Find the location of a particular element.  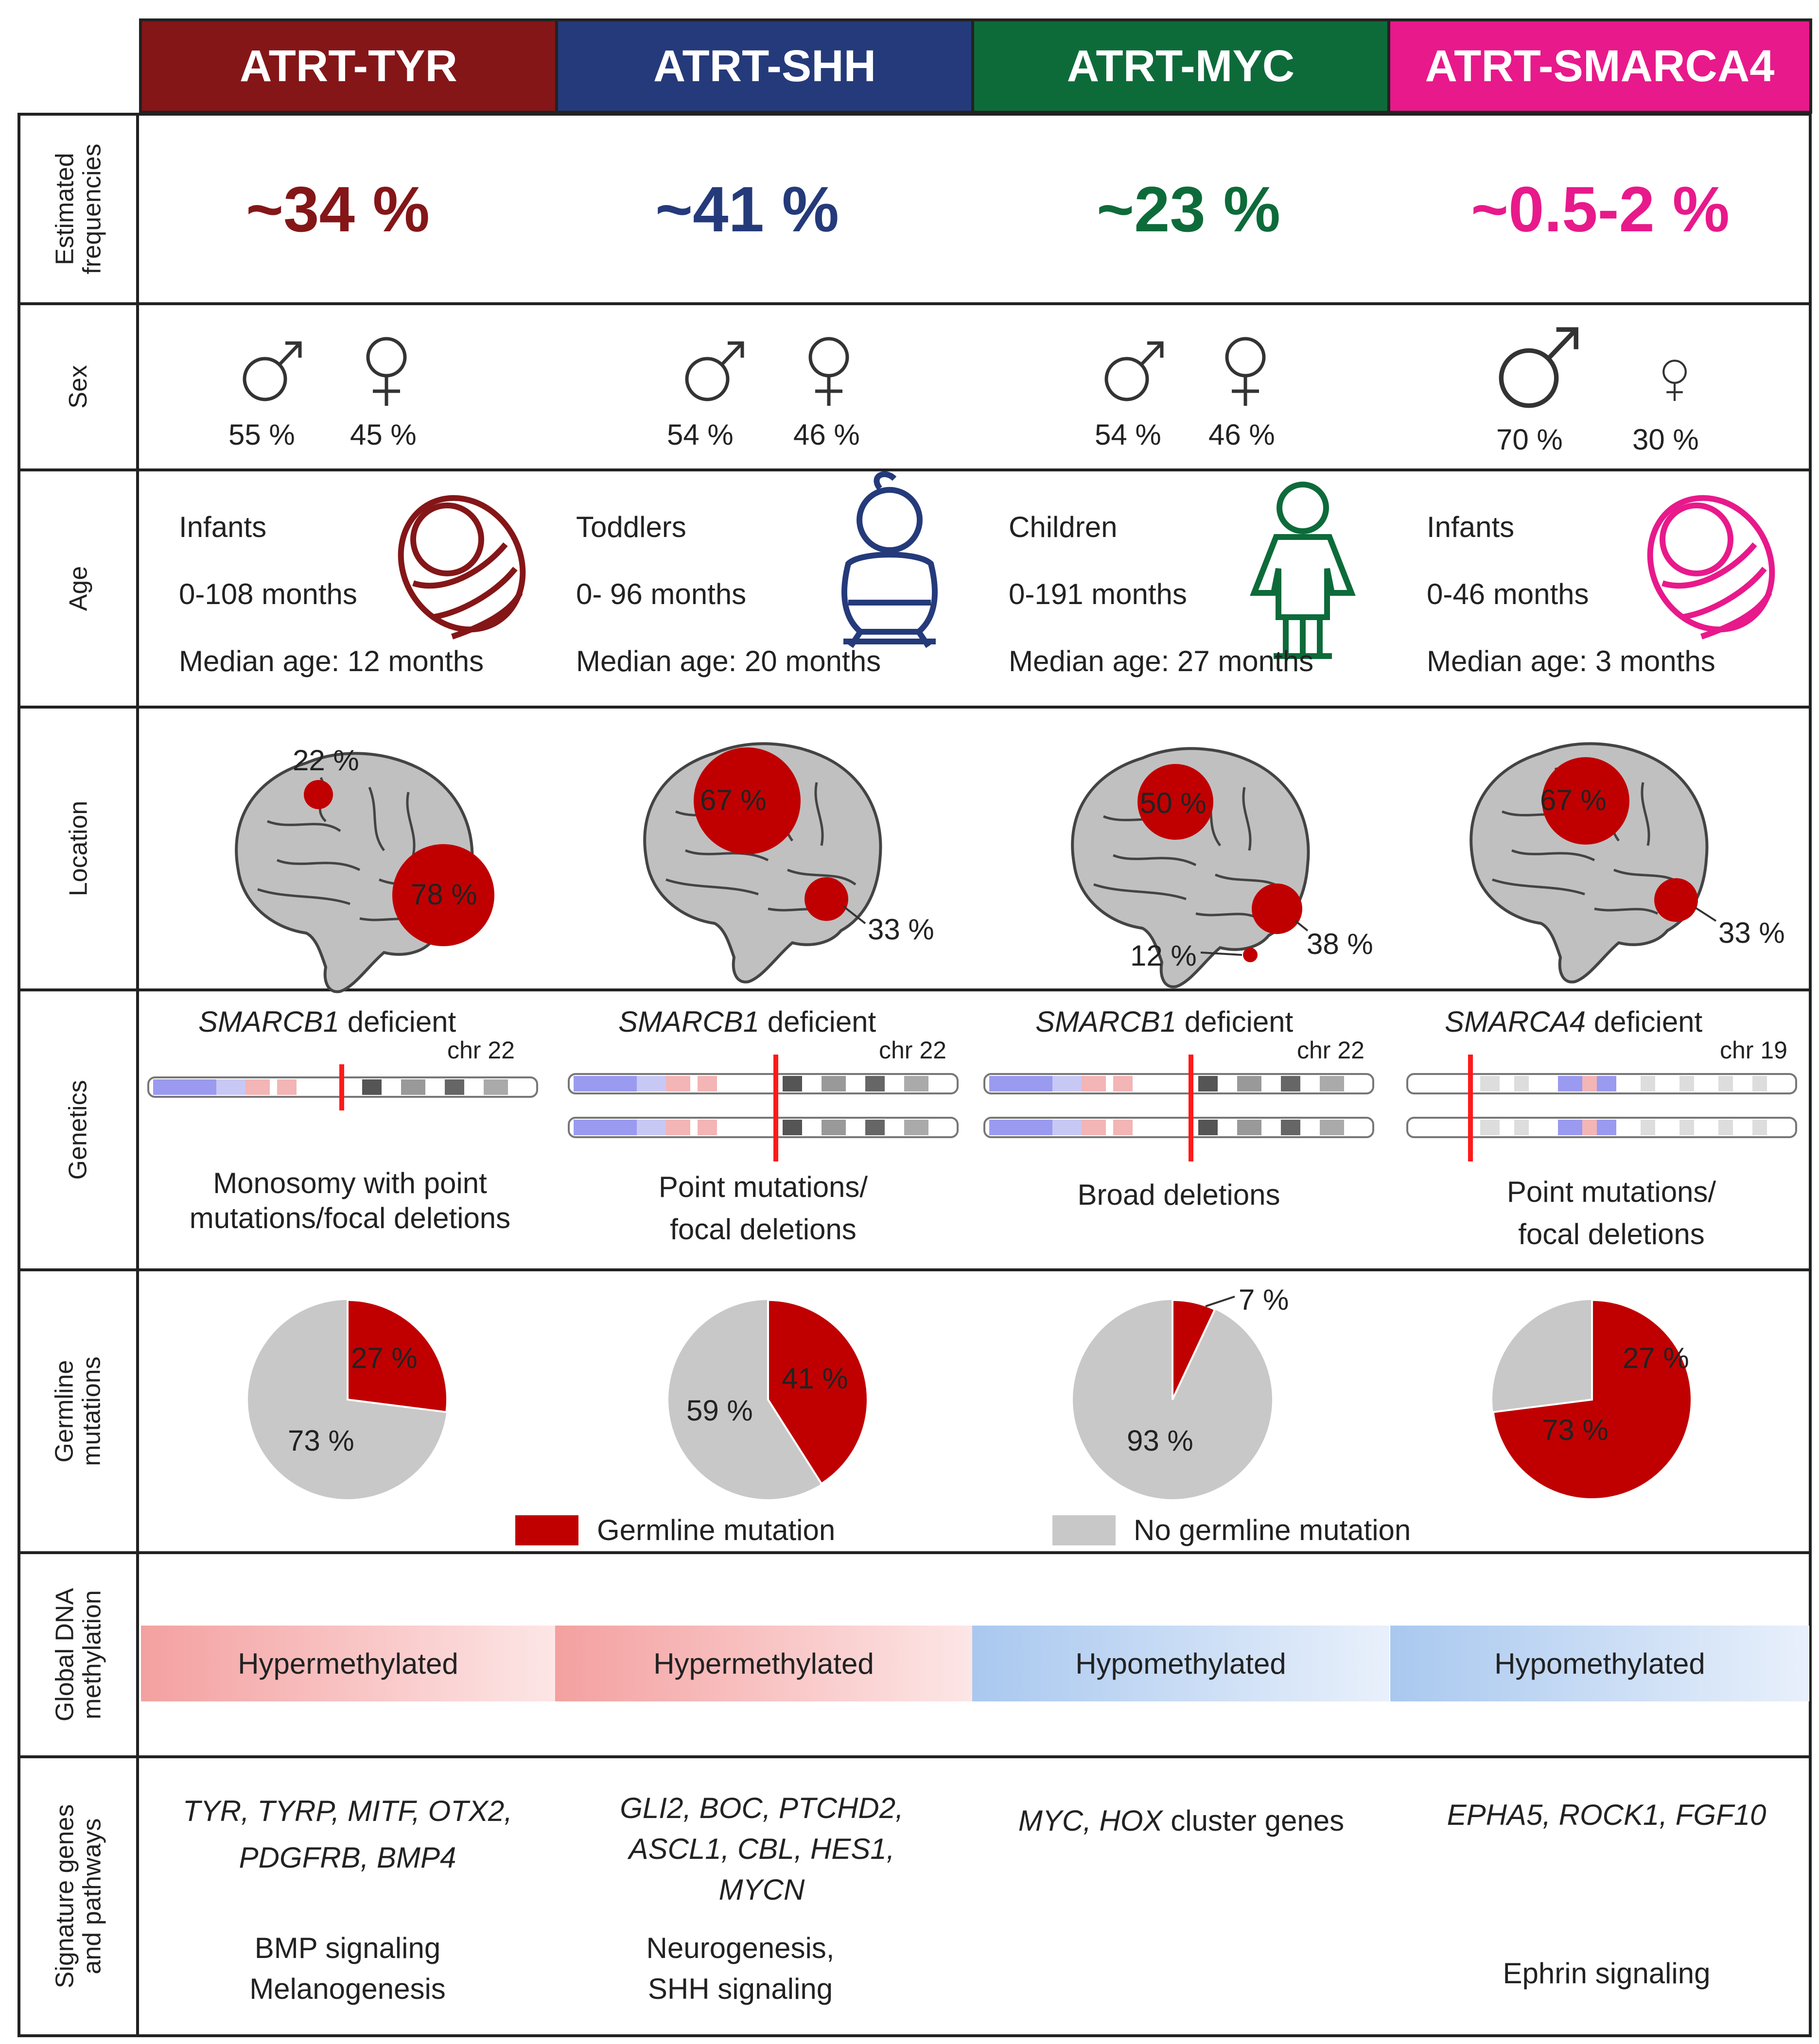

location-label-tyr-1: 22 % is located at coordinates (326, 760).